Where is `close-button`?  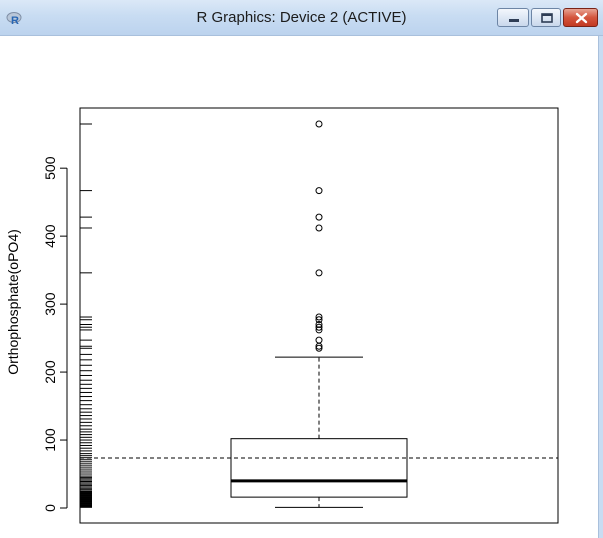
close-button is located at coordinates (580, 17).